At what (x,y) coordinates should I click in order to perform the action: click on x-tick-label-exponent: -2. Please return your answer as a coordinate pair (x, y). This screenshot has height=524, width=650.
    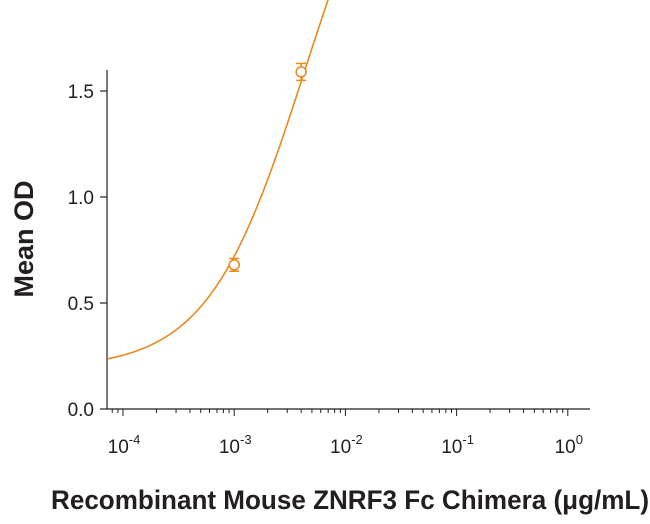
    Looking at the image, I should click on (357, 439).